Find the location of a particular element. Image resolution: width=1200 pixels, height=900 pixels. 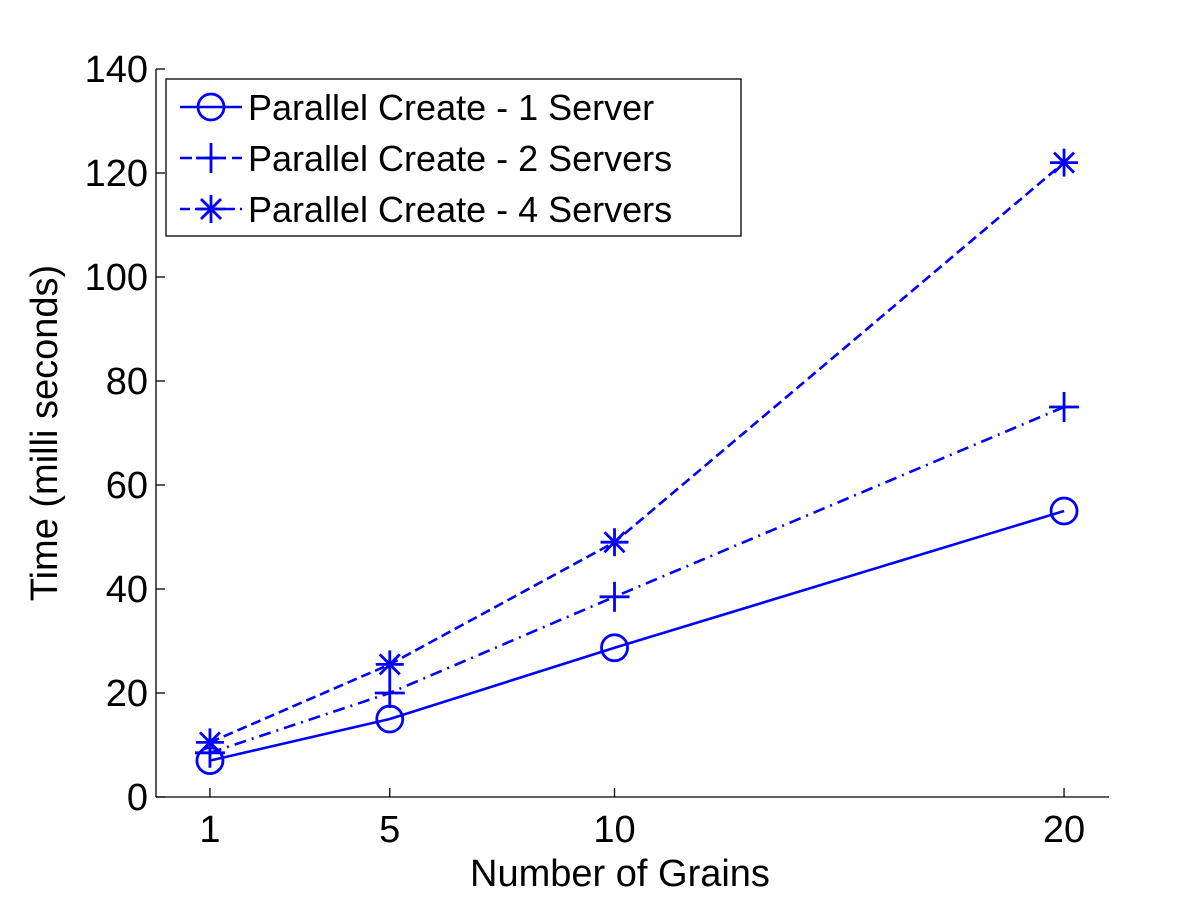

y-tick-label: 120 is located at coordinates (116, 174).